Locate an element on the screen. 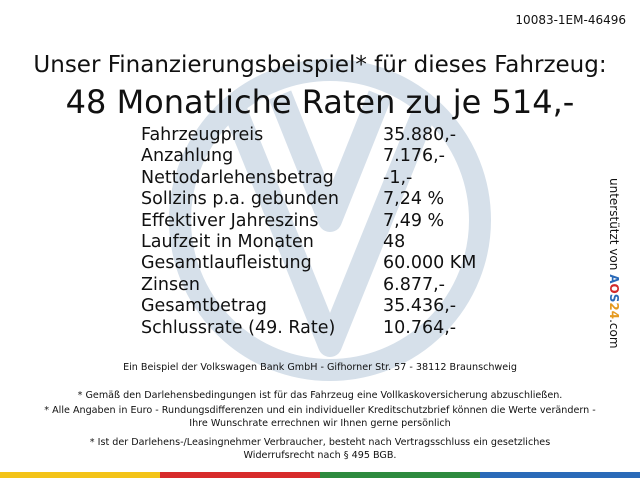  aos24-logo: AOS24 is located at coordinates (614, 296).